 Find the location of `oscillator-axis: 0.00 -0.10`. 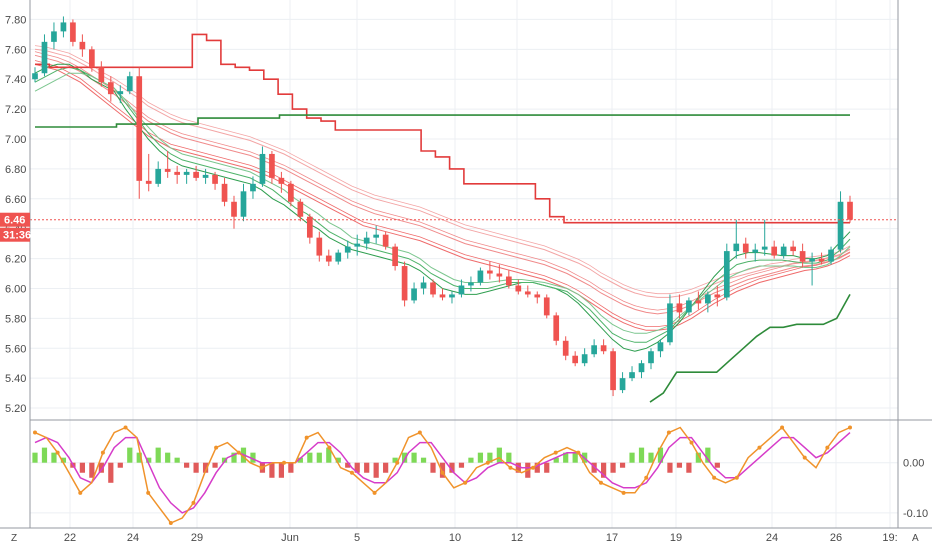

oscillator-axis: 0.00 -0.10 is located at coordinates (915, 489).